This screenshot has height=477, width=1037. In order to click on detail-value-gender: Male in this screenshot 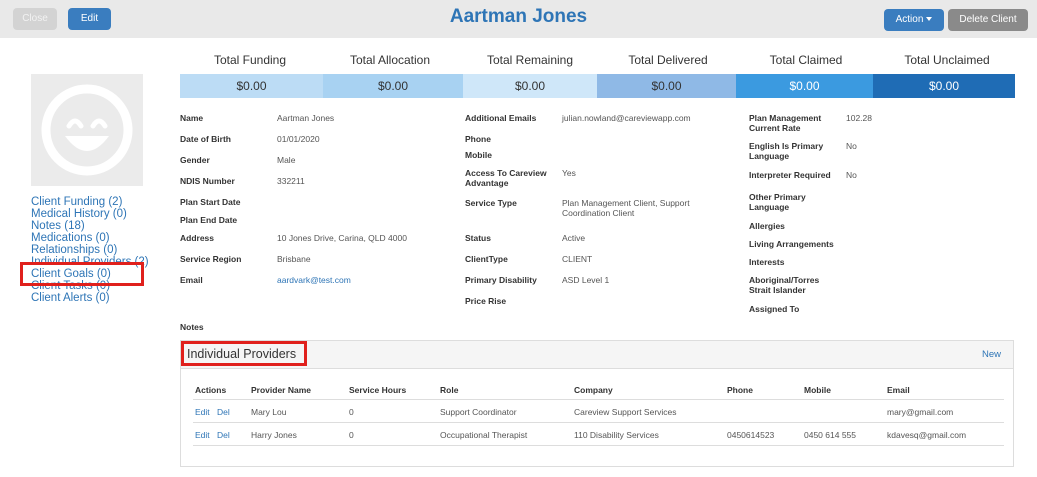, I will do `click(286, 160)`.